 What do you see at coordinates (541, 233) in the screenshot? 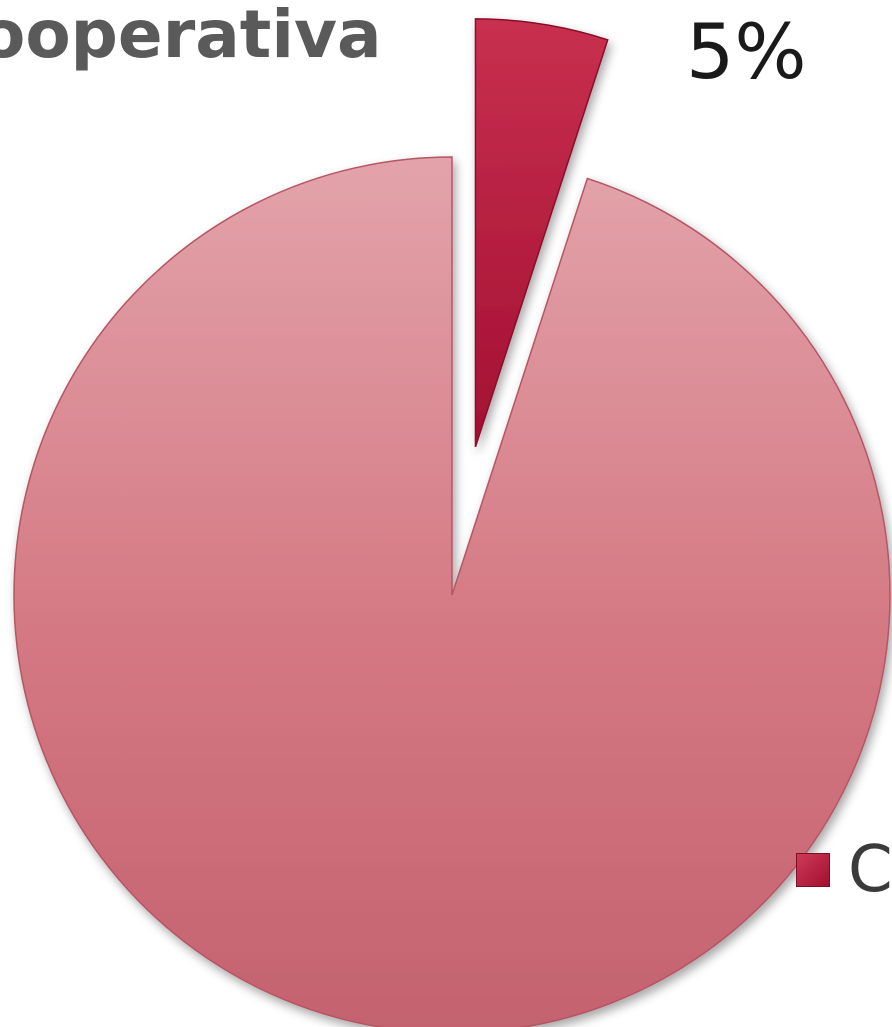
I see `pie-slice-small` at bounding box center [541, 233].